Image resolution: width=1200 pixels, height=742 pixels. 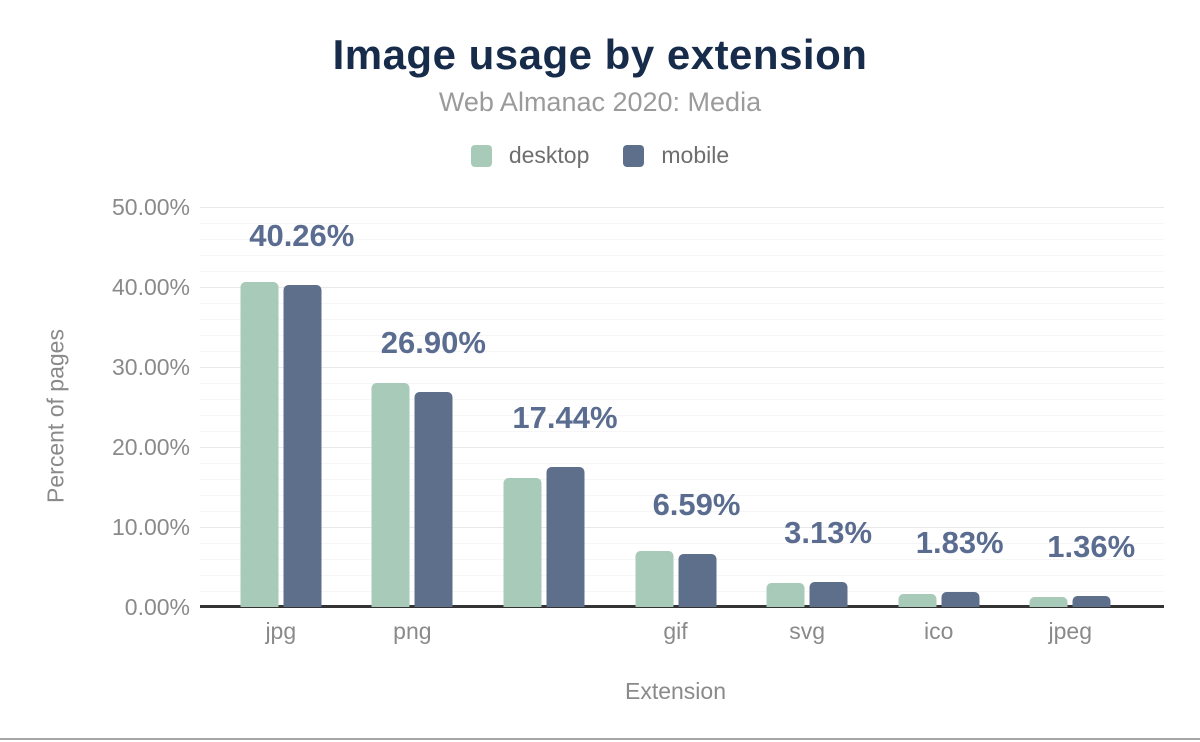 What do you see at coordinates (150, 207) in the screenshot?
I see `y-tick-label: 50.00%` at bounding box center [150, 207].